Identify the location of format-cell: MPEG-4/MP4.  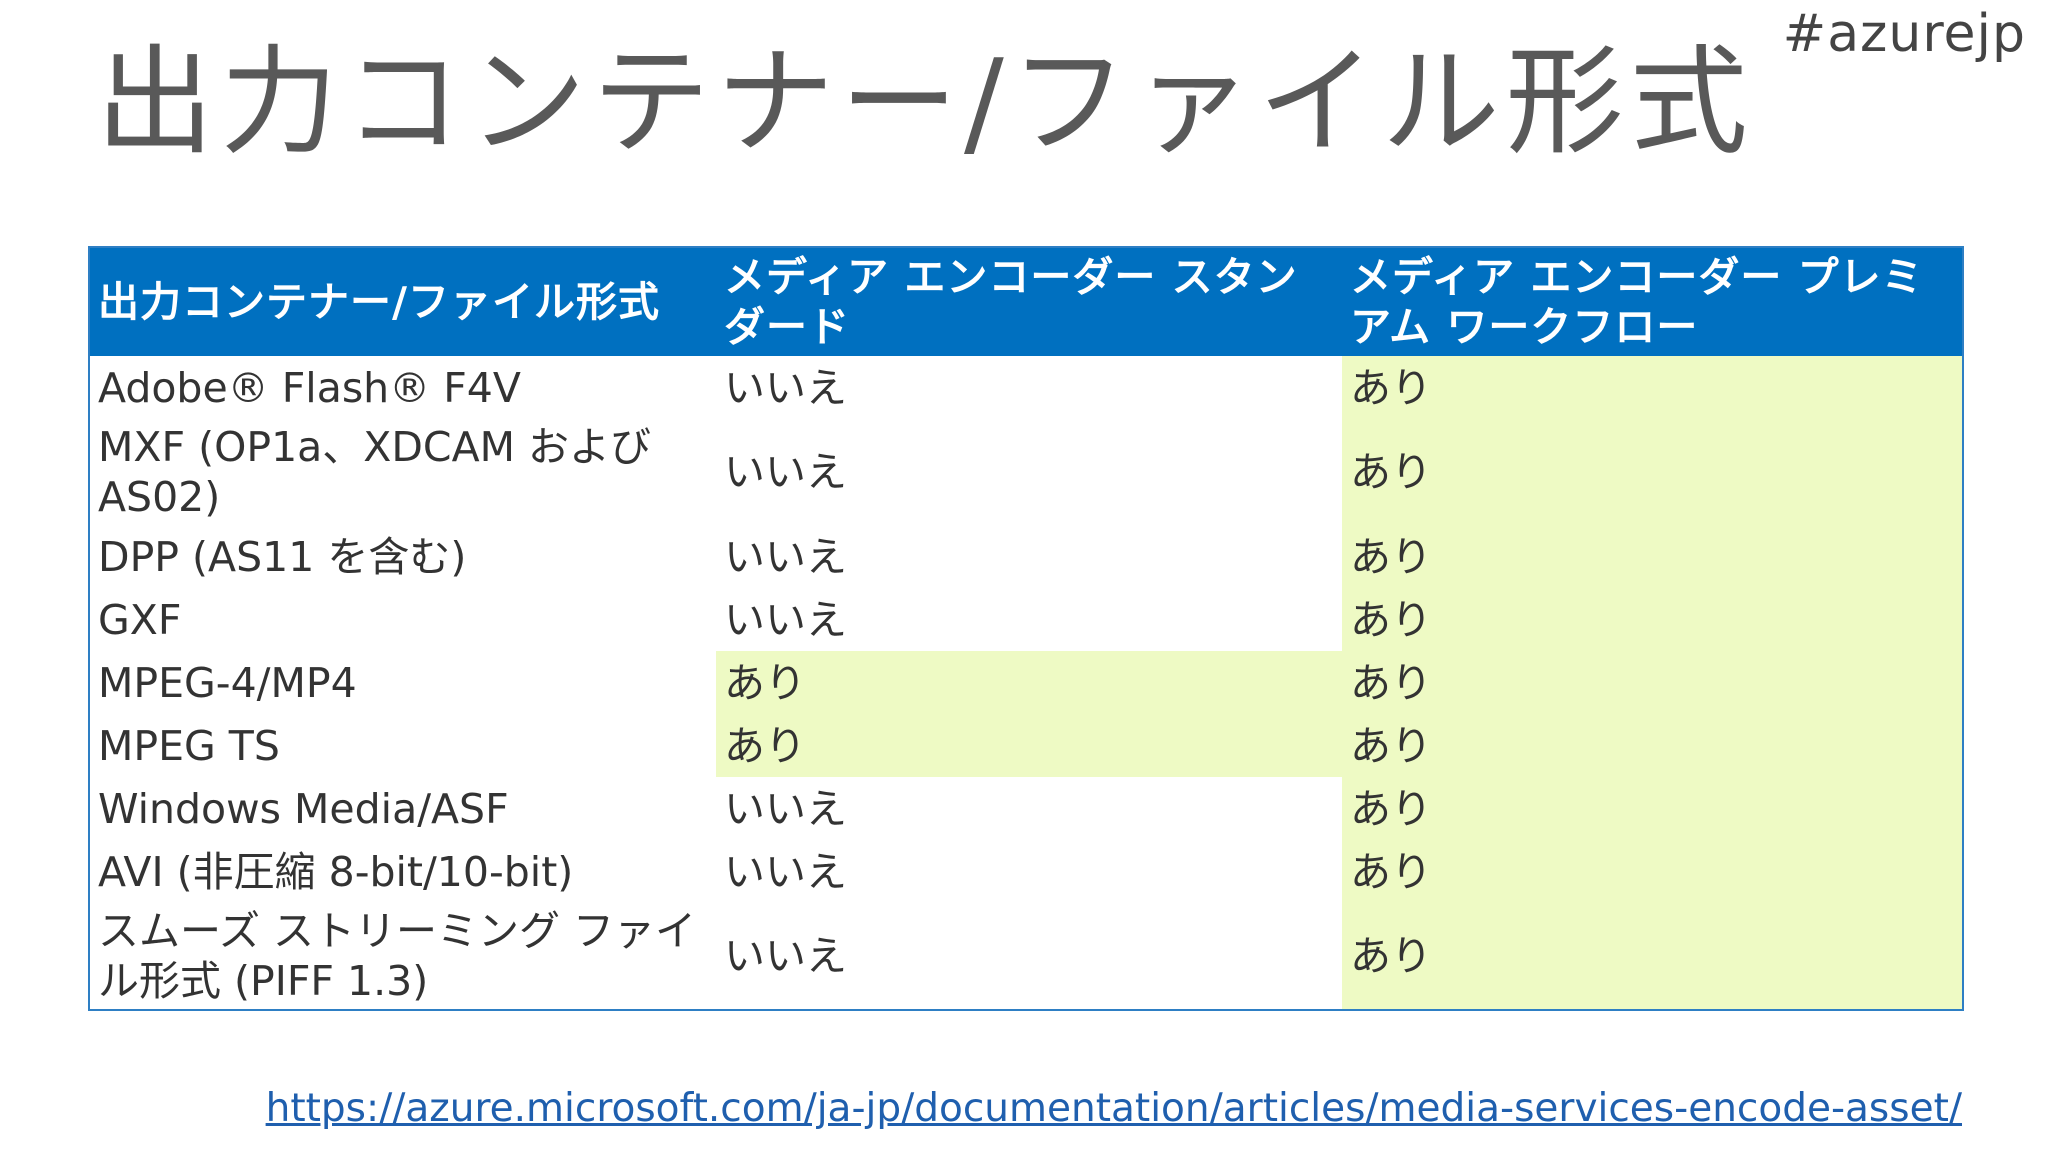
(227, 682).